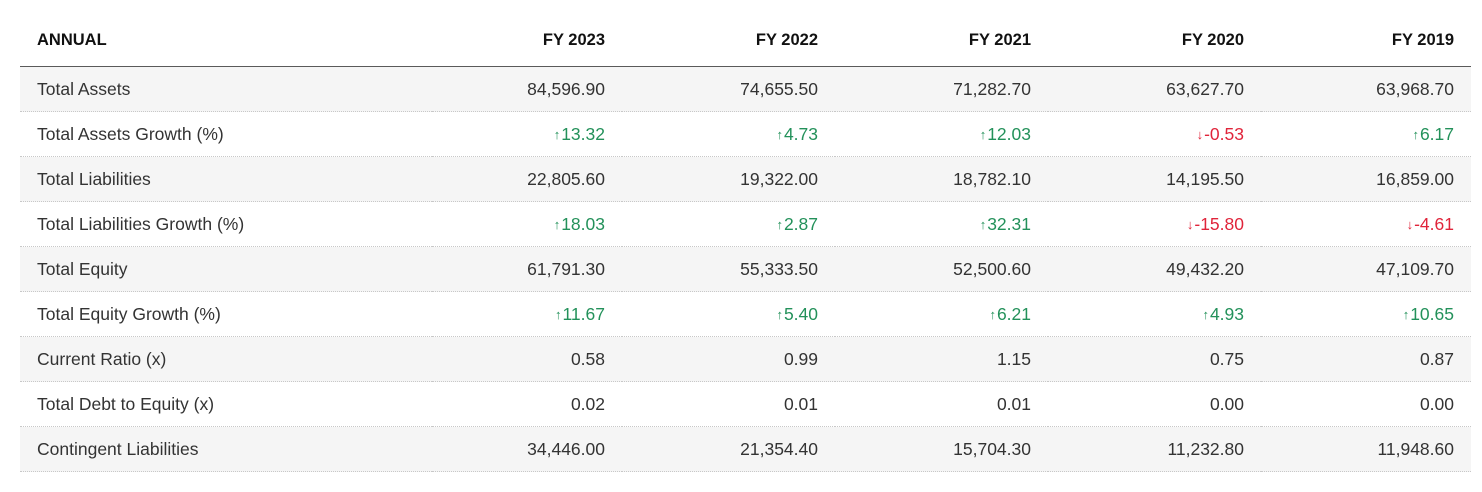  I want to click on row-label: Total Equity Growth (%), so click(226, 314).